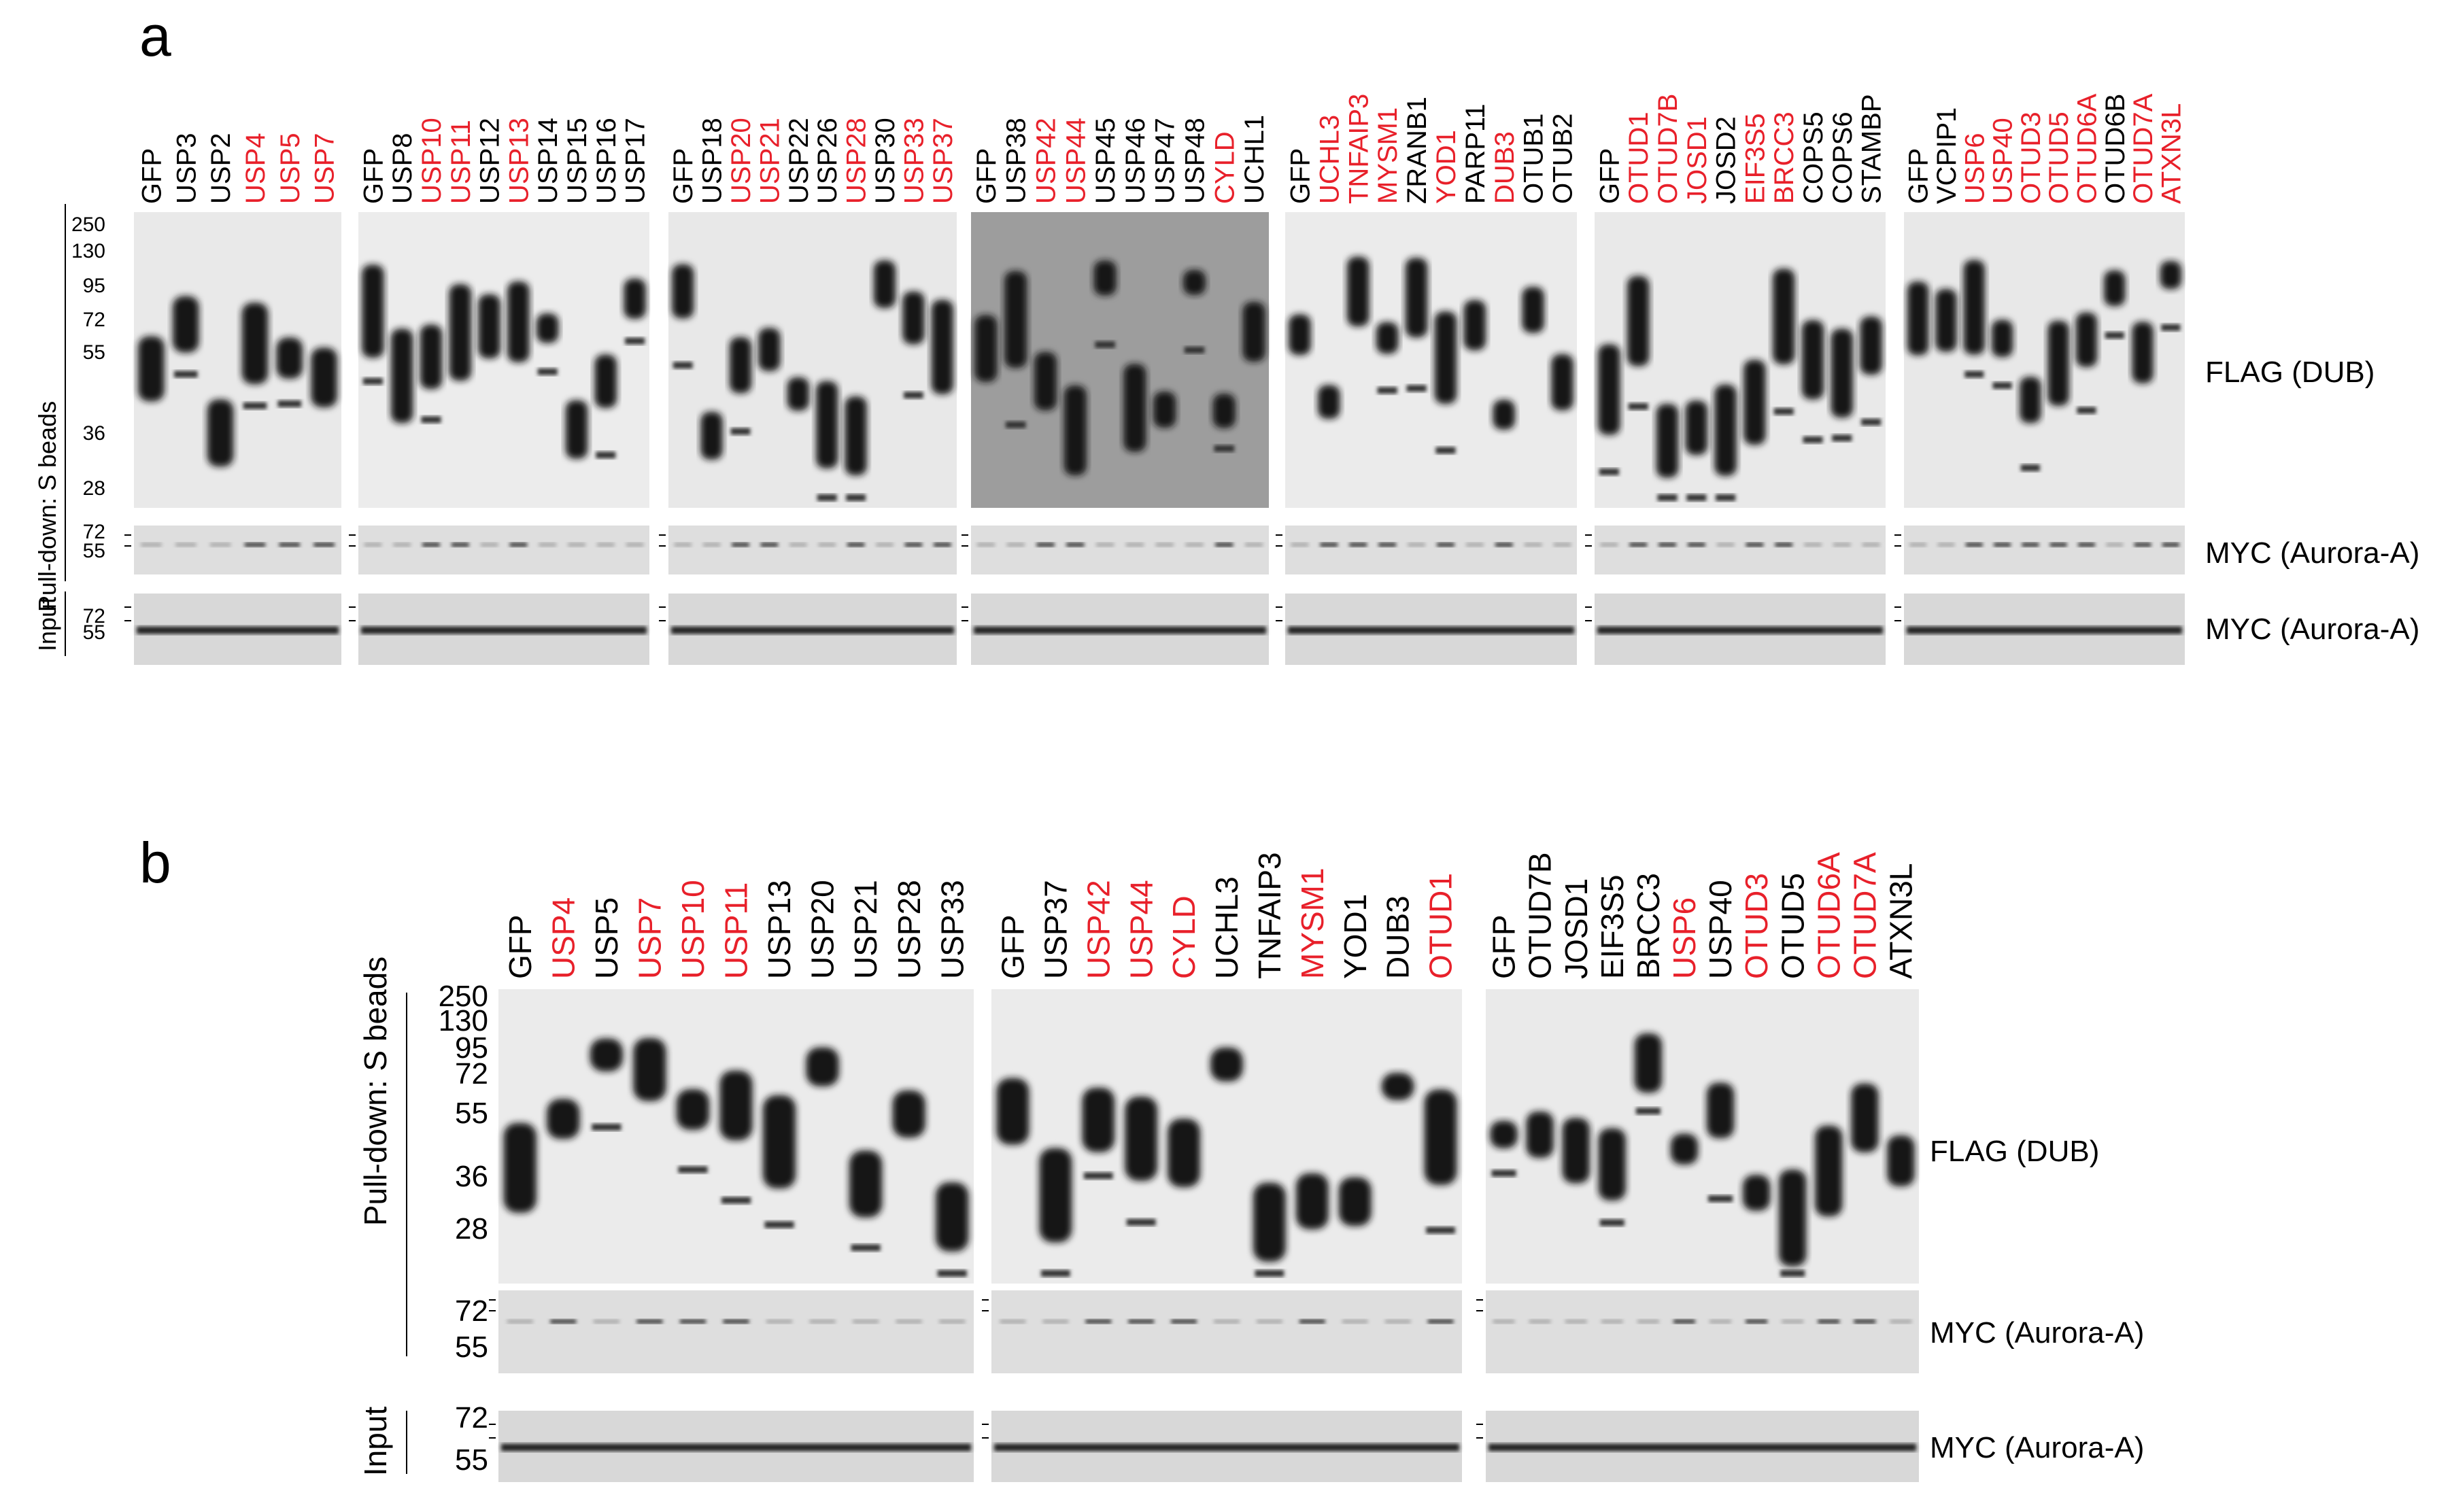 This screenshot has width=2450, height=1512. Describe the element at coordinates (2290, 373) in the screenshot. I see `panel-a-flag-dub-label: FLAG (DUB)` at that location.